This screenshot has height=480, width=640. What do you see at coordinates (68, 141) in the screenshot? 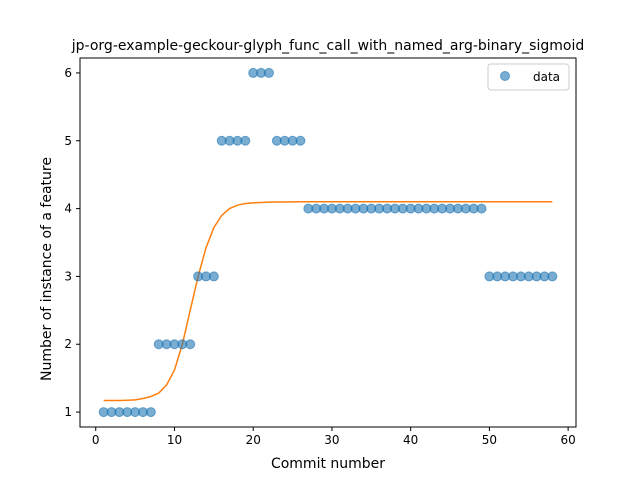
I see `y-tick-label: 5` at bounding box center [68, 141].